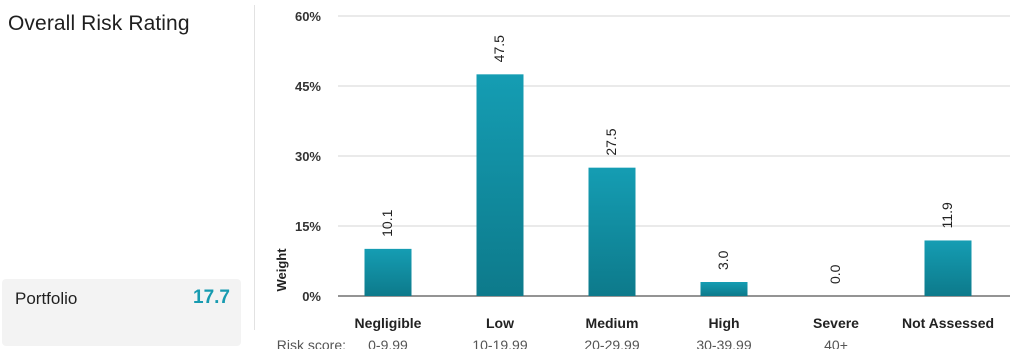  What do you see at coordinates (311, 343) in the screenshot?
I see `risk-score-label: Risk score:` at bounding box center [311, 343].